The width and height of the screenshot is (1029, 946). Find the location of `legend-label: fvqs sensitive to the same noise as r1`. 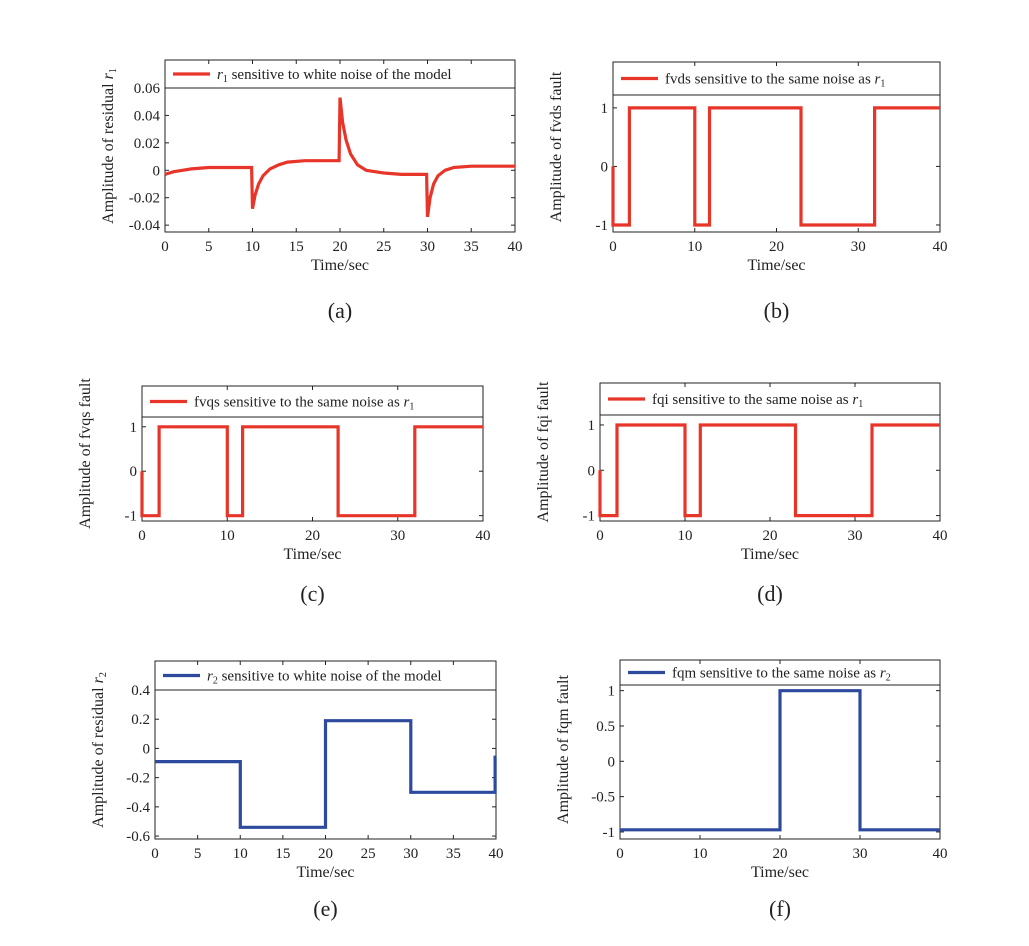

legend-label: fvqs sensitive to the same noise as r1 is located at coordinates (304, 404).